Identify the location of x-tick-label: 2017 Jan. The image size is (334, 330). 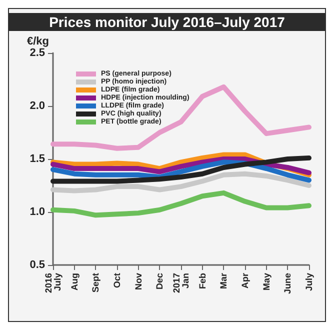
(181, 283).